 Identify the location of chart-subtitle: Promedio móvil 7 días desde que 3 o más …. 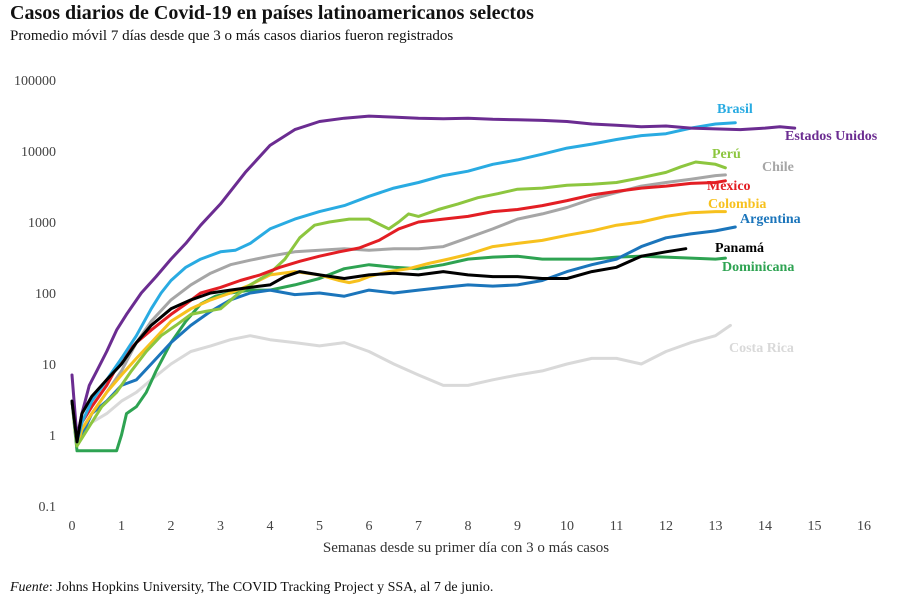
(232, 36).